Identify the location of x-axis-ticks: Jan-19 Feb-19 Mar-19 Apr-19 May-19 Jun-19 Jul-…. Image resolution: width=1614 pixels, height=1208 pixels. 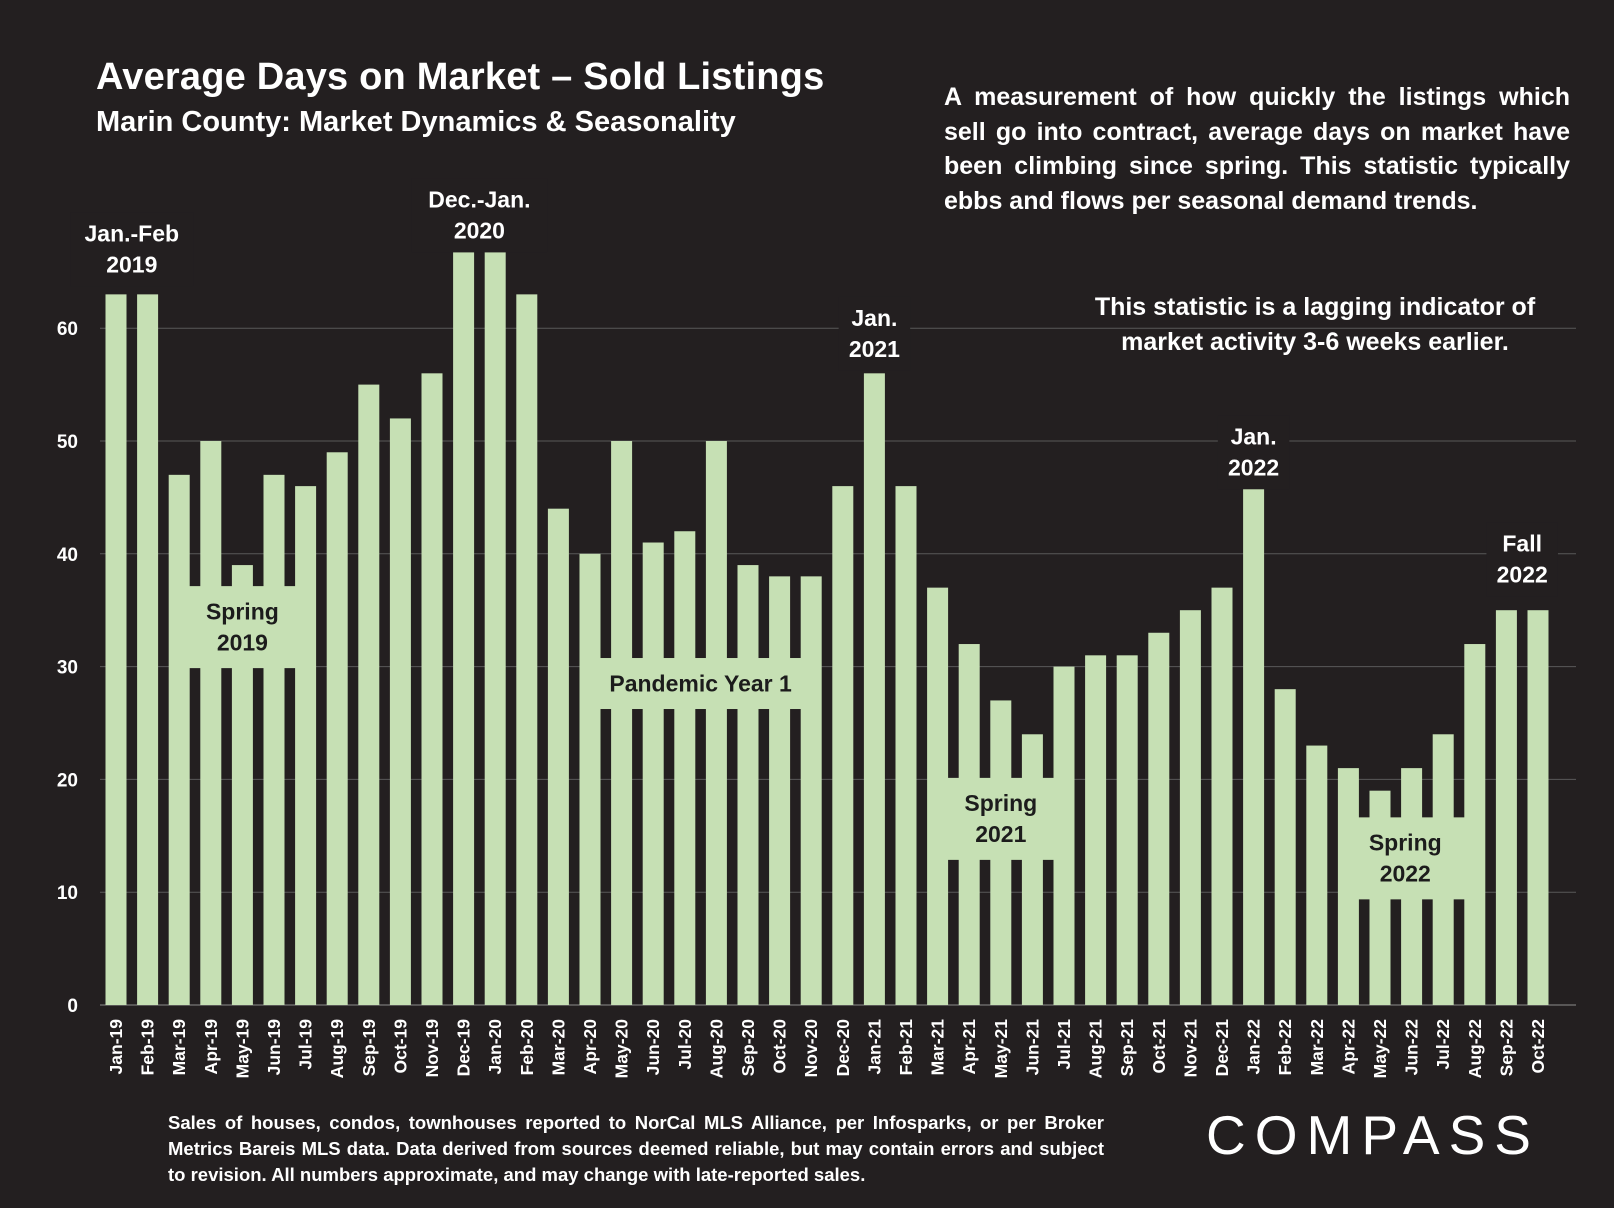
(827, 1049).